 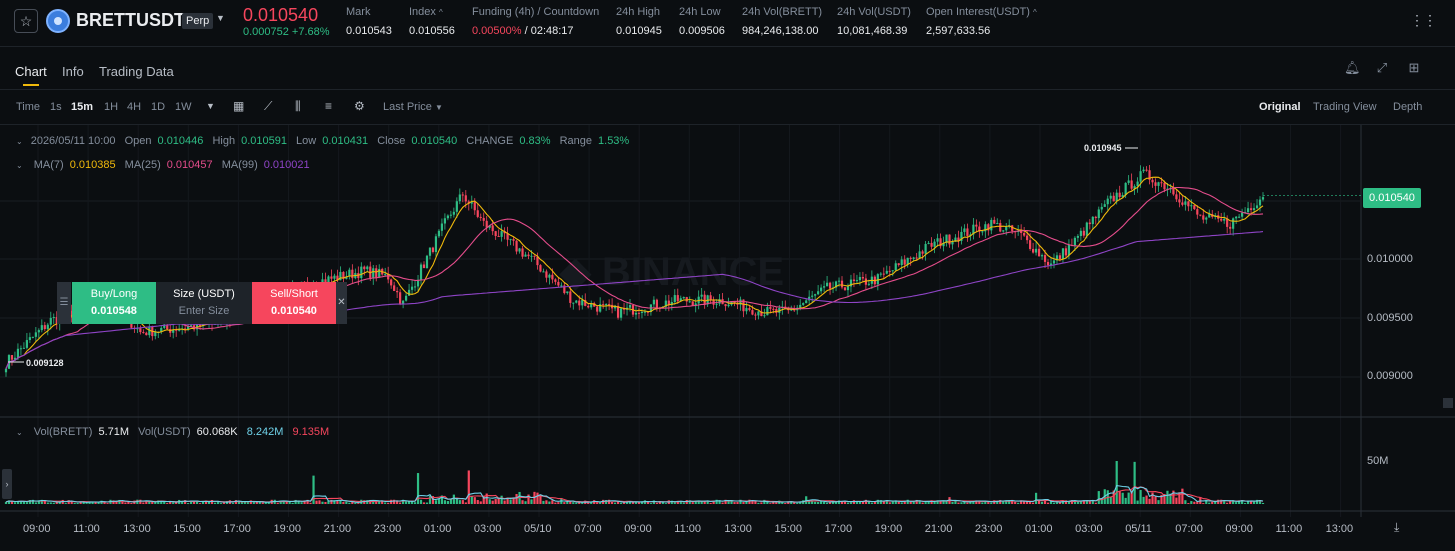 What do you see at coordinates (134, 107) in the screenshot?
I see `interval-4h: 4H` at bounding box center [134, 107].